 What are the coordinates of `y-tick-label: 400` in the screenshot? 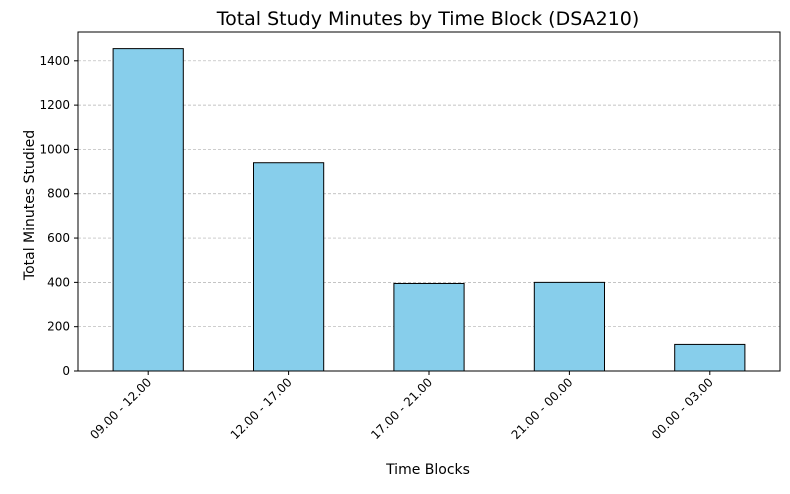 It's located at (58, 282).